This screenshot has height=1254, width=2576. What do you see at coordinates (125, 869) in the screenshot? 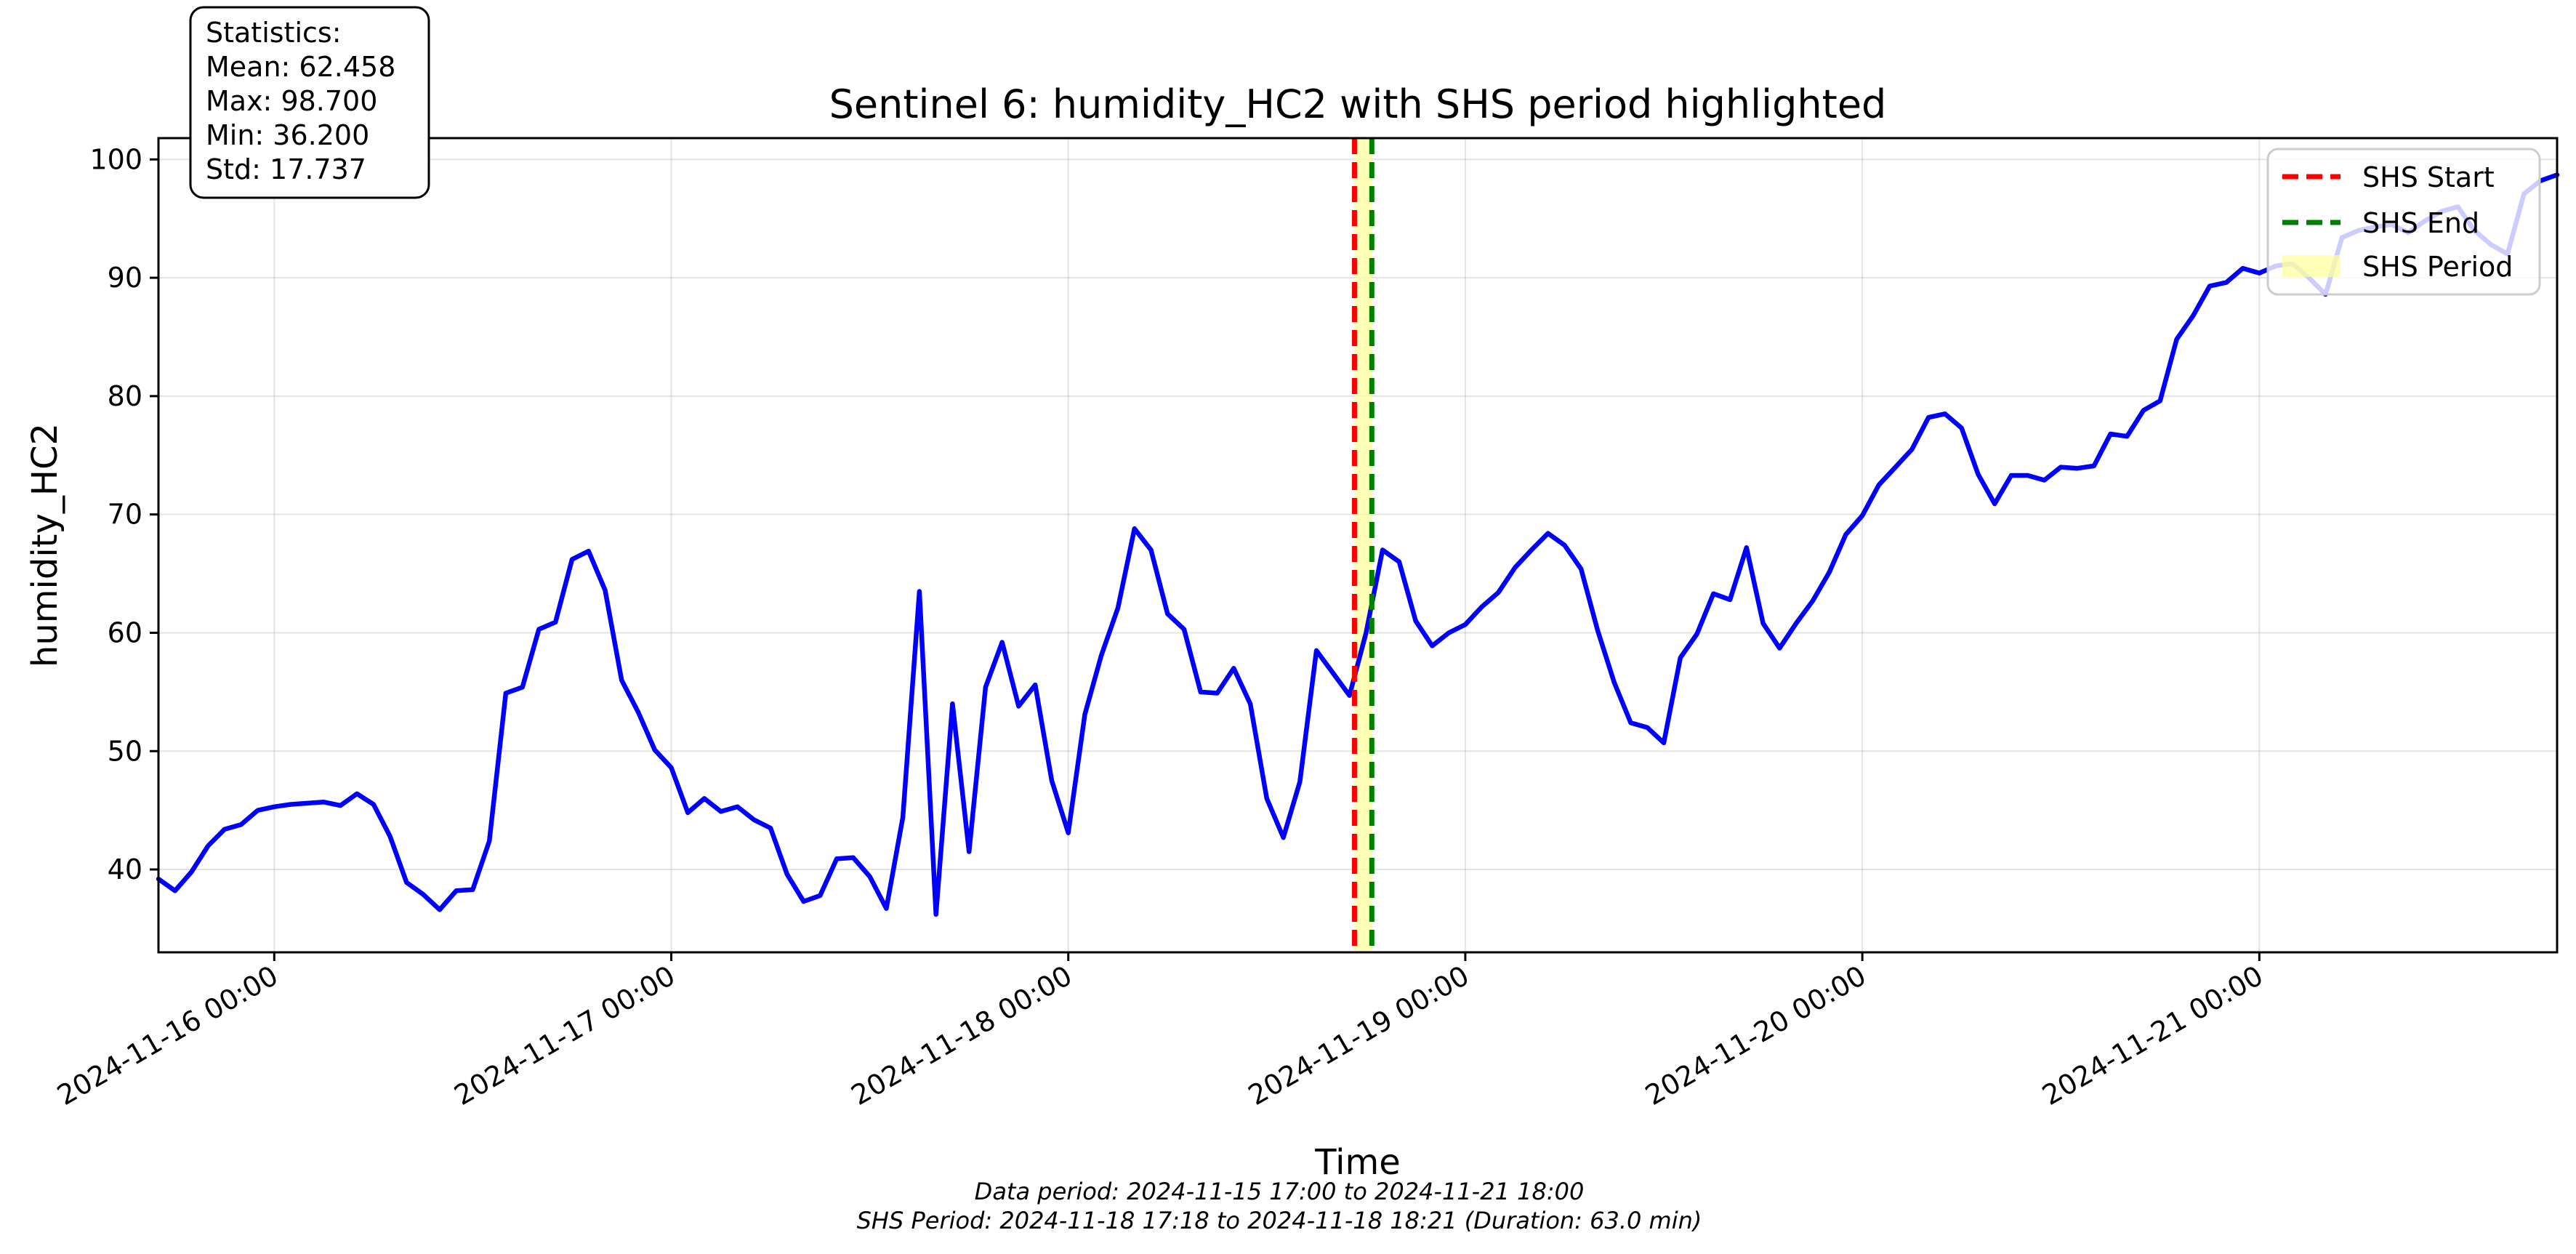
I see `y-tick-label: 40` at bounding box center [125, 869].